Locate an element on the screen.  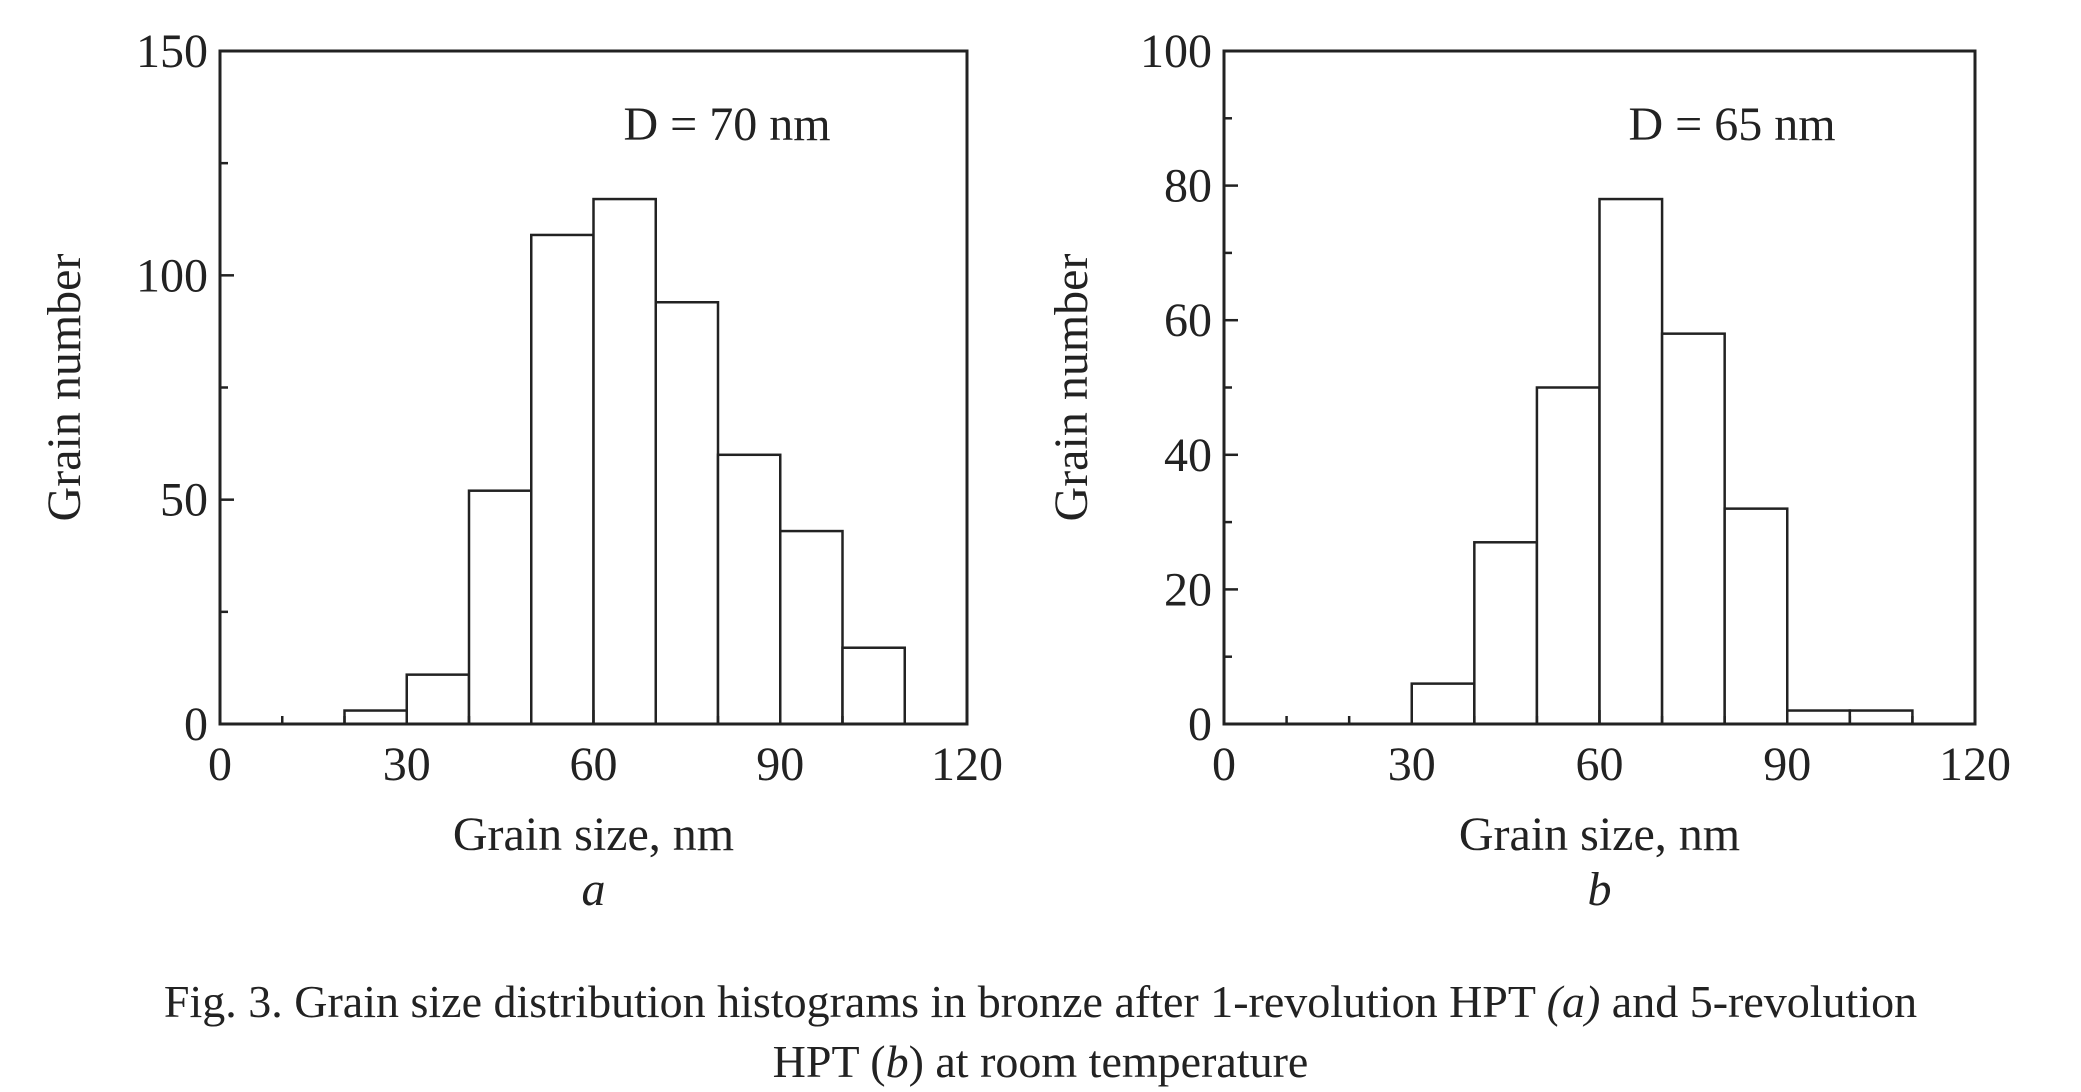
y-tick-label: 40 is located at coordinates (1188, 455).